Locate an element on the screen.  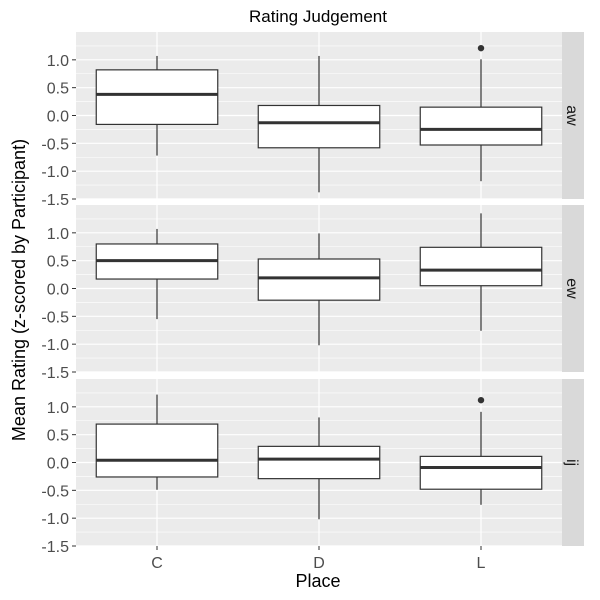
box-ew-D is located at coordinates (319, 289).